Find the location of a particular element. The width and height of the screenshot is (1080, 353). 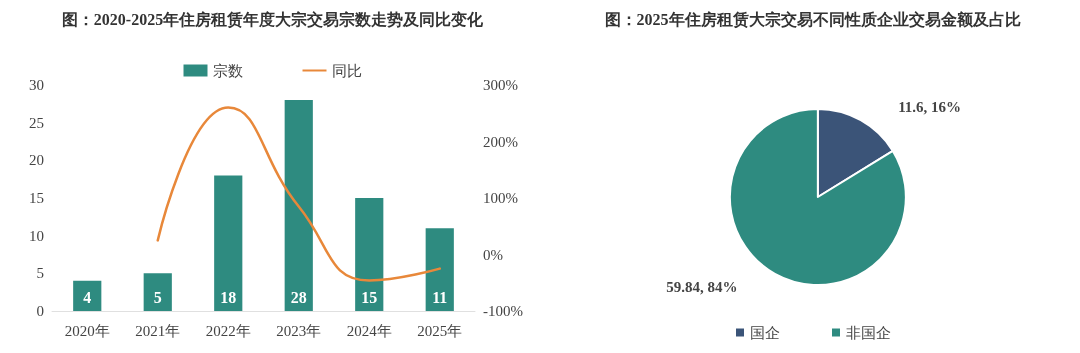

x-tick-label: 2020年 is located at coordinates (87, 330).